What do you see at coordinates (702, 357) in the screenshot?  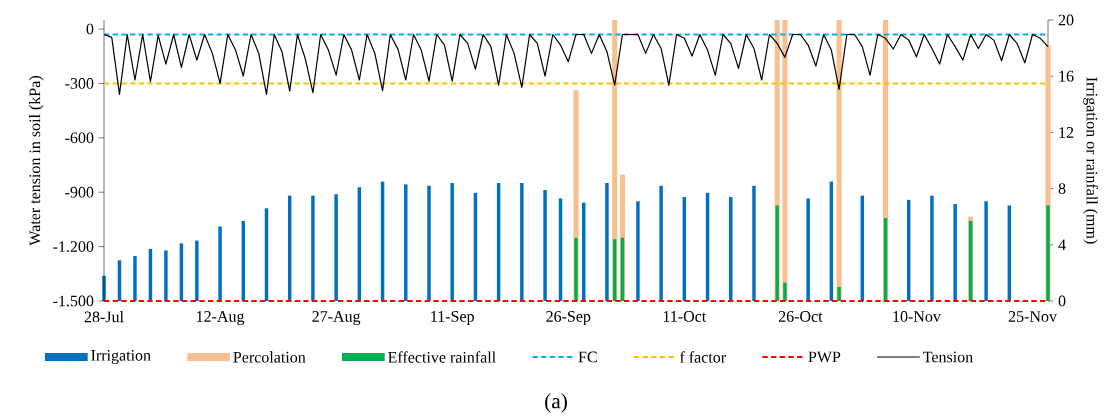 I see `legend-label: f factor` at bounding box center [702, 357].